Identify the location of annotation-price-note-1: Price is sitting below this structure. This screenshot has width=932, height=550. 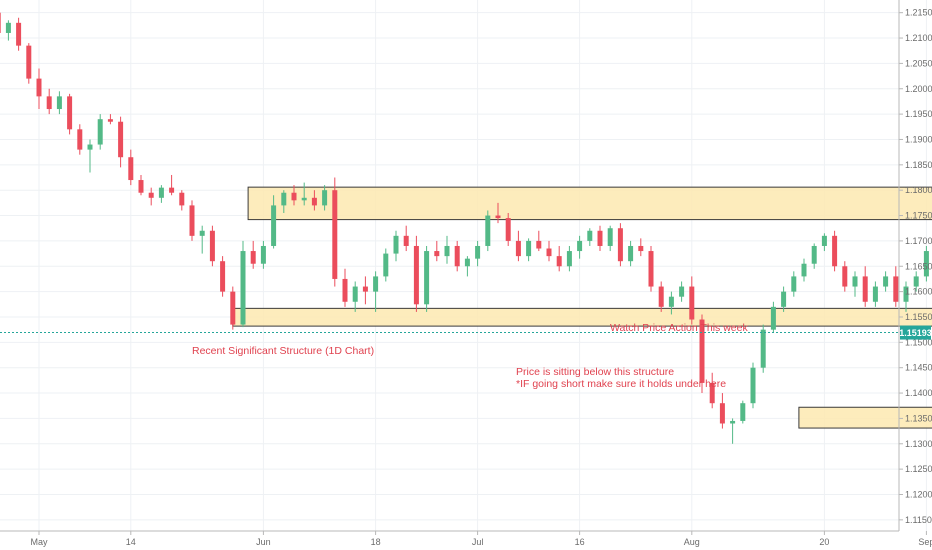
(595, 372).